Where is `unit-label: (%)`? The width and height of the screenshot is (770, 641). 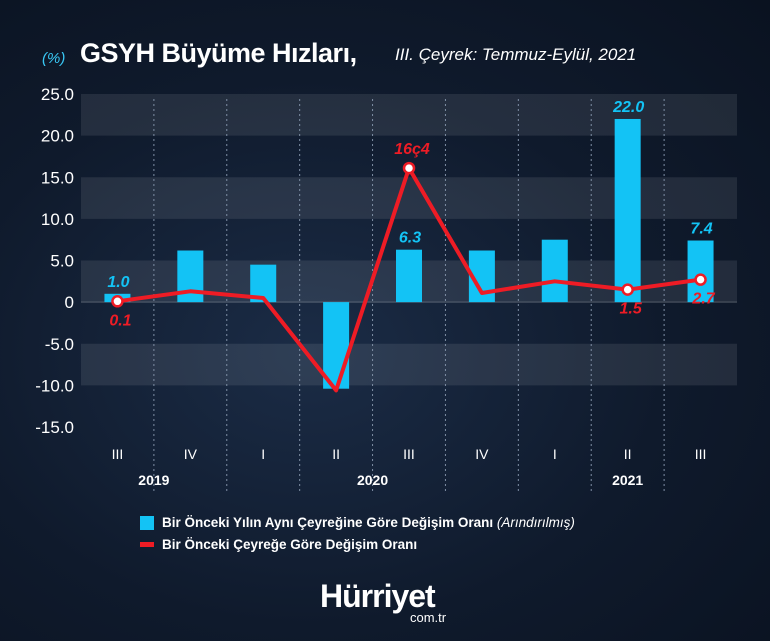
unit-label: (%) is located at coordinates (54, 58).